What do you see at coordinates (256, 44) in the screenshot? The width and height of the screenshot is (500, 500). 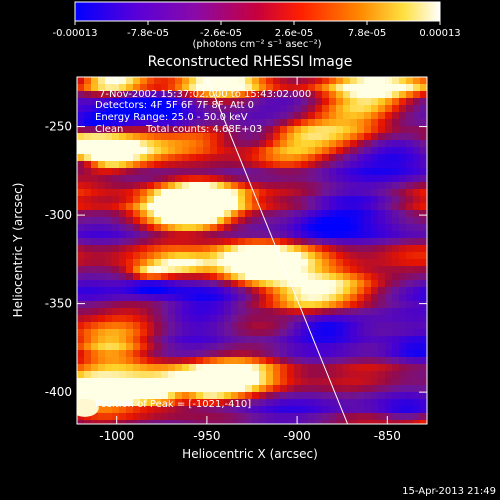 I see `colorbar-unit-label: (photons cm⁻² s⁻¹ asec⁻²)` at bounding box center [256, 44].